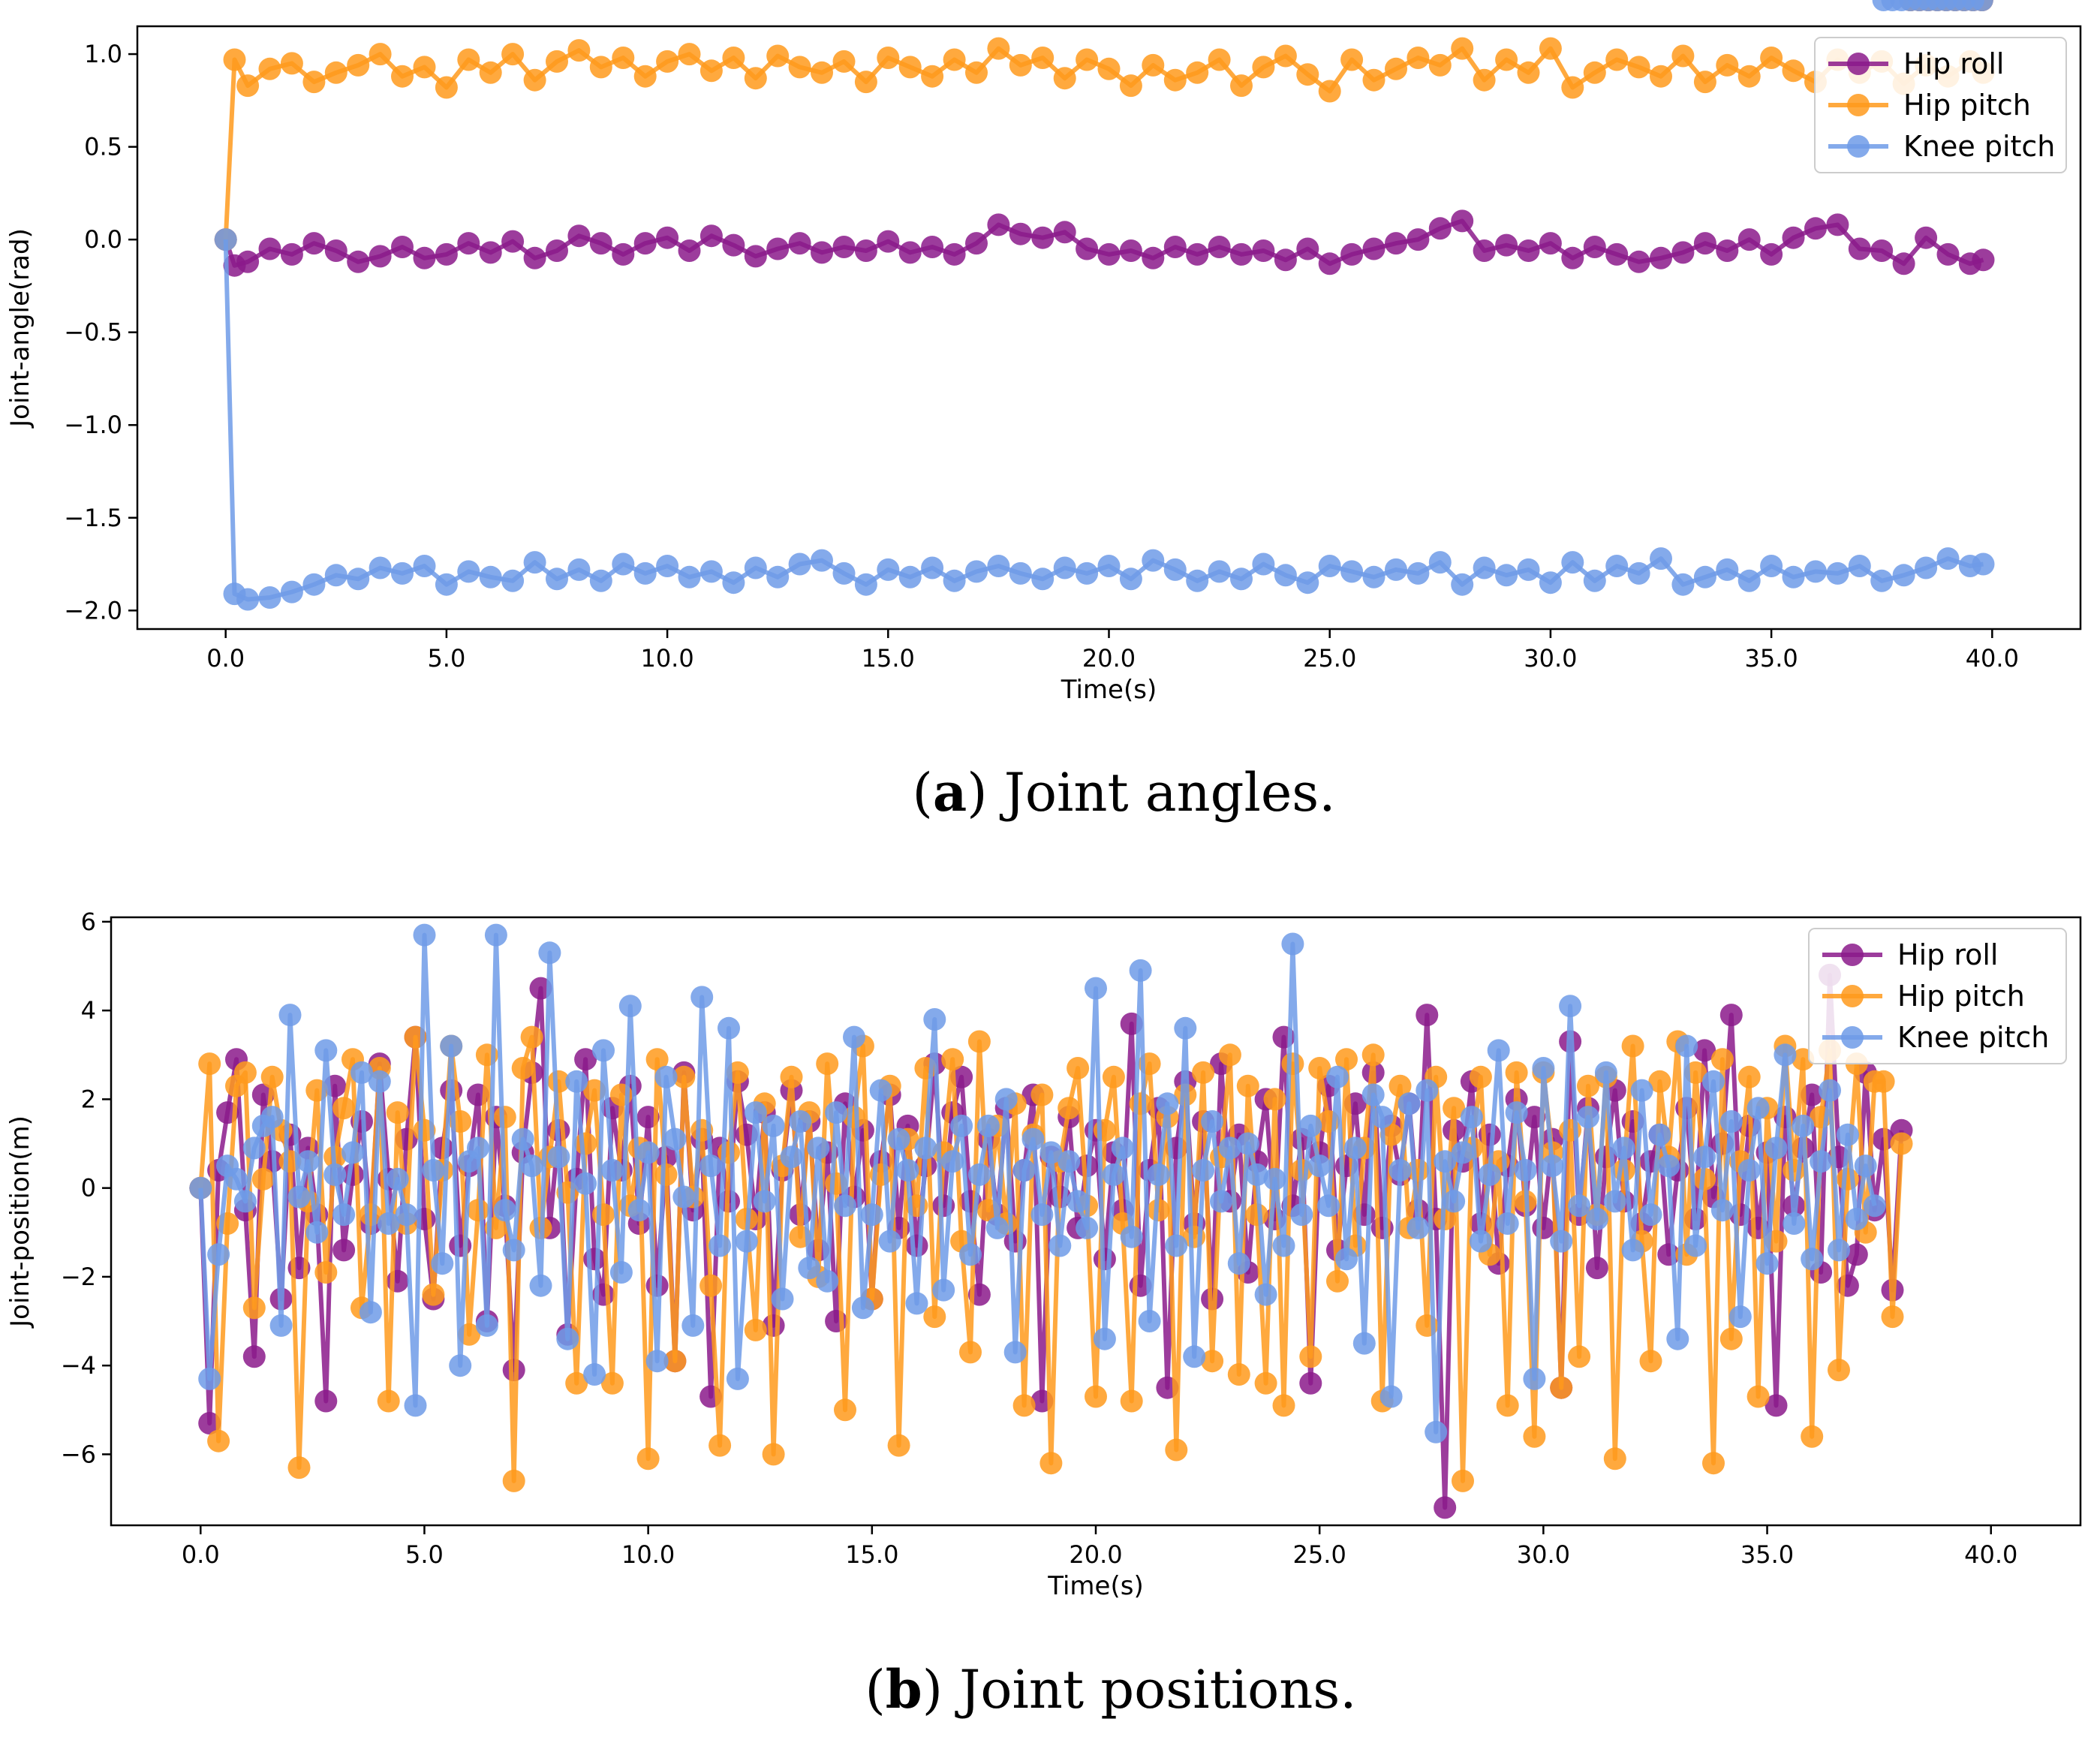 This screenshot has height=1743, width=2100. Describe the element at coordinates (79, 1454) in the screenshot. I see `y-tick-label: −6` at that location.